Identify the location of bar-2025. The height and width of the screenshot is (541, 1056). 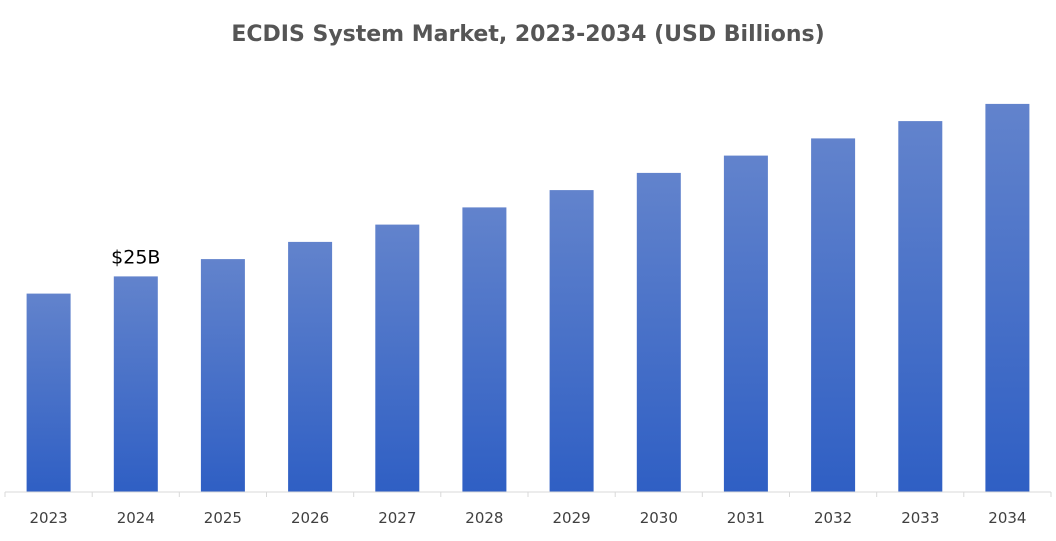
(222, 375).